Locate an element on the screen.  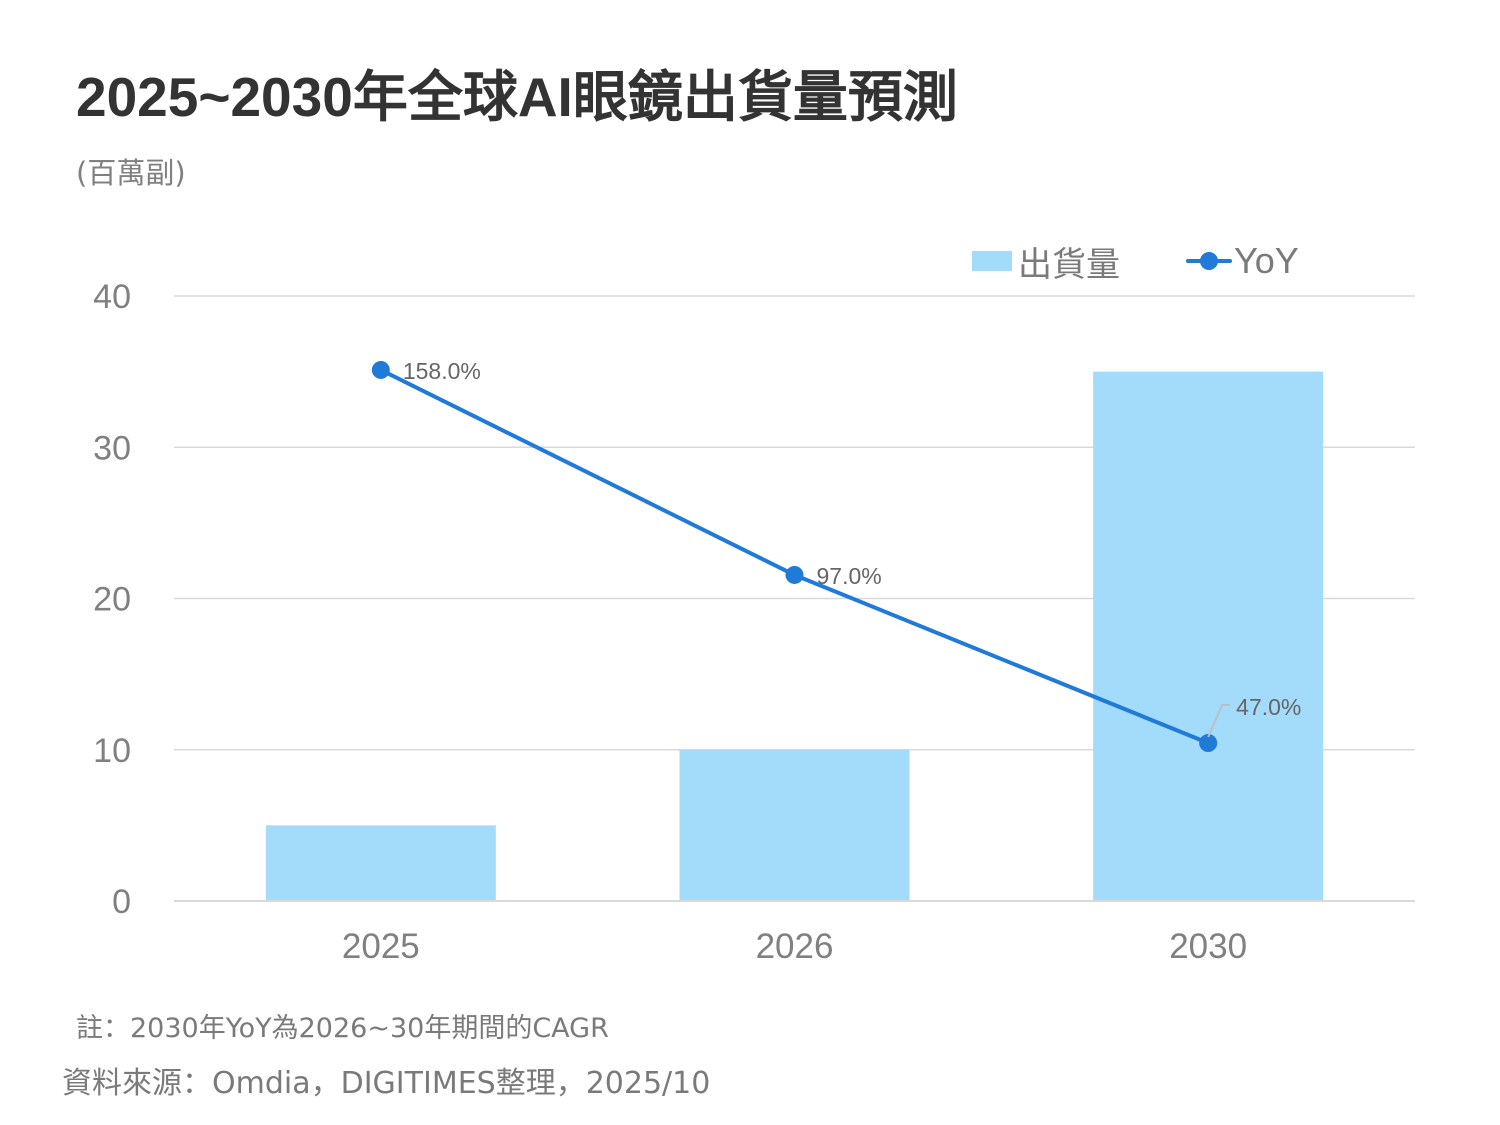
x-axis-ticks: 2025 2026 2030 is located at coordinates (794, 946).